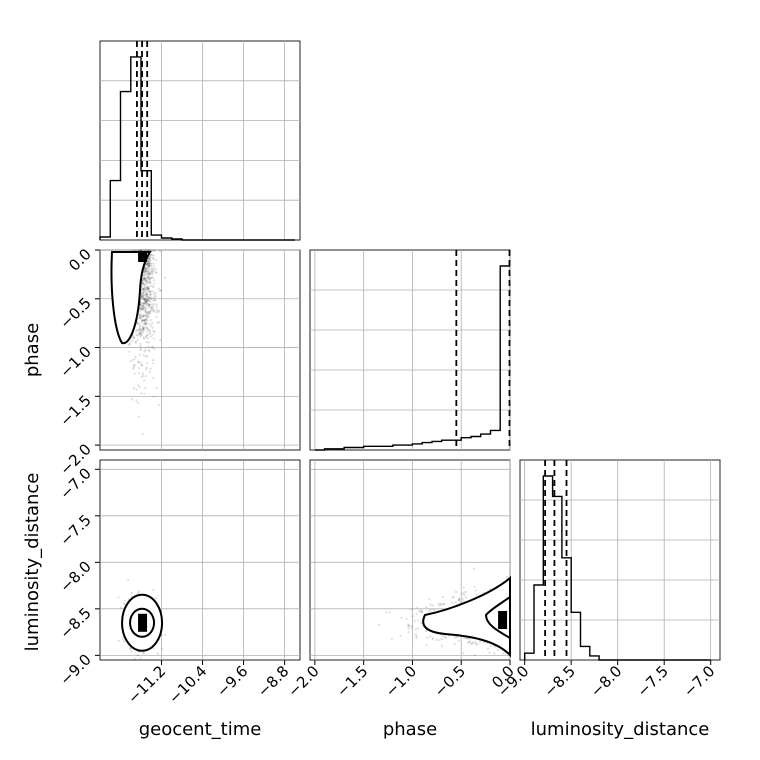 This screenshot has width=760, height=760. What do you see at coordinates (75, 576) in the screenshot?
I see `y-tick-label-luminosity-distance: −8.0` at bounding box center [75, 576].